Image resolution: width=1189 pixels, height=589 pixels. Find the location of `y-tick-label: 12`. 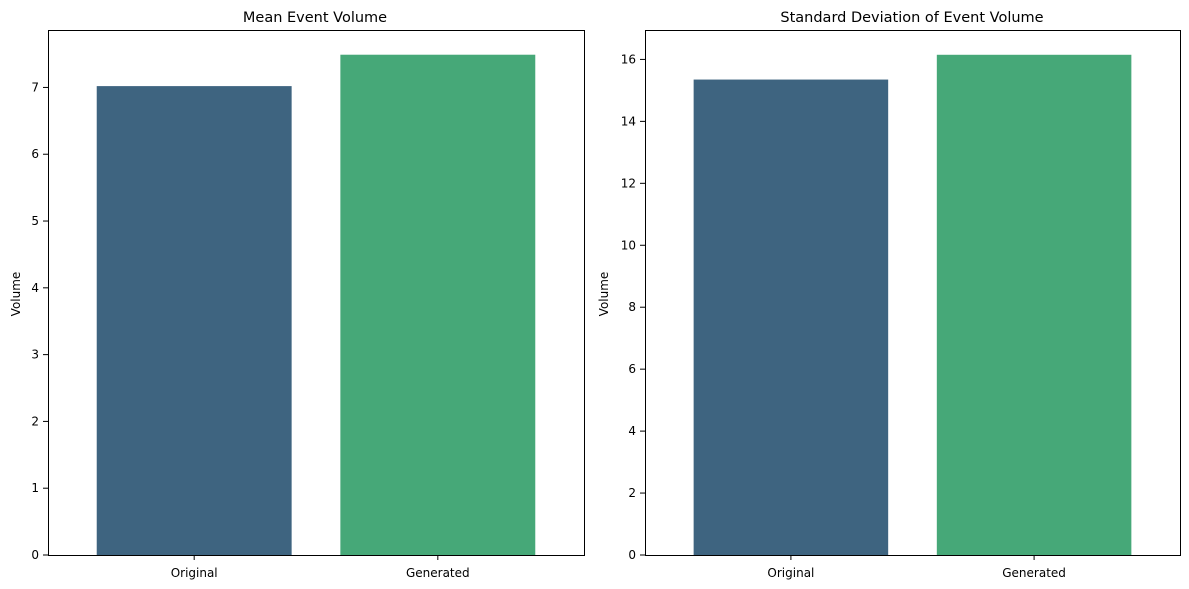

y-tick-label: 12 is located at coordinates (628, 183).